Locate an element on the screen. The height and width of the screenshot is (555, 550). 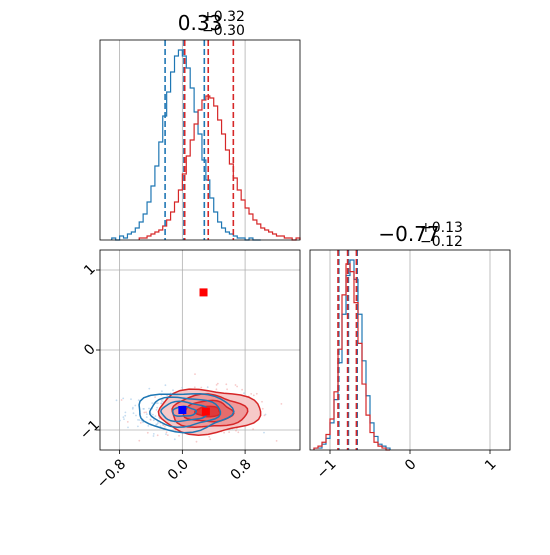
hist-2-title: −0.77 is located at coordinates (408, 234).